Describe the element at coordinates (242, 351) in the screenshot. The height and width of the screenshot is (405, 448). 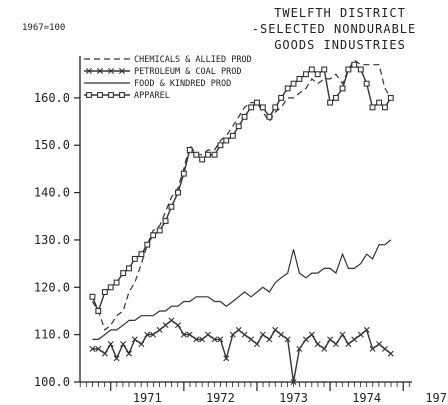
I see `series-line` at that location.